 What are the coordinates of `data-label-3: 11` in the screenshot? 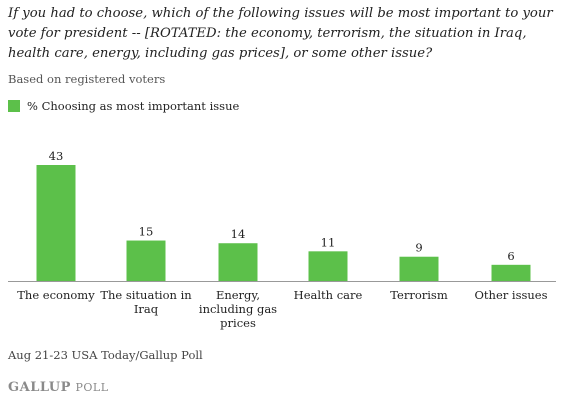 It's located at (328, 242).